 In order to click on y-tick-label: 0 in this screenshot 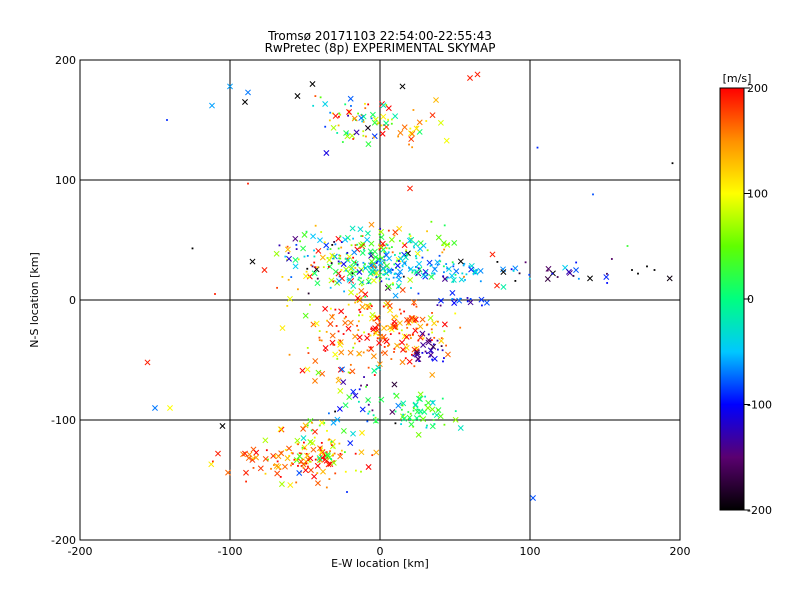, I will do `click(72, 300)`.